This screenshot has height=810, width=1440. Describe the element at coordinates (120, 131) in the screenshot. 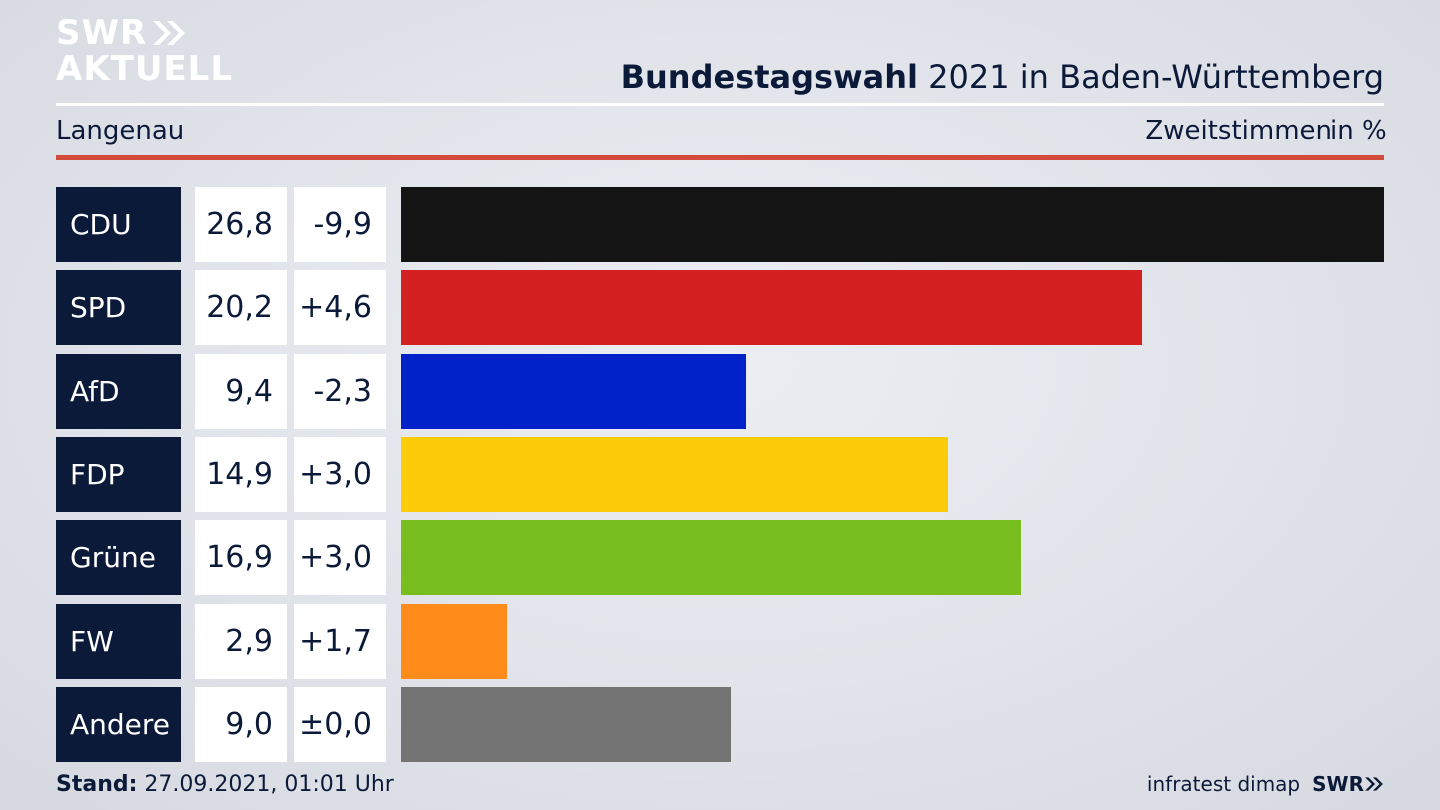

I see `region-label: Langenau` at that location.